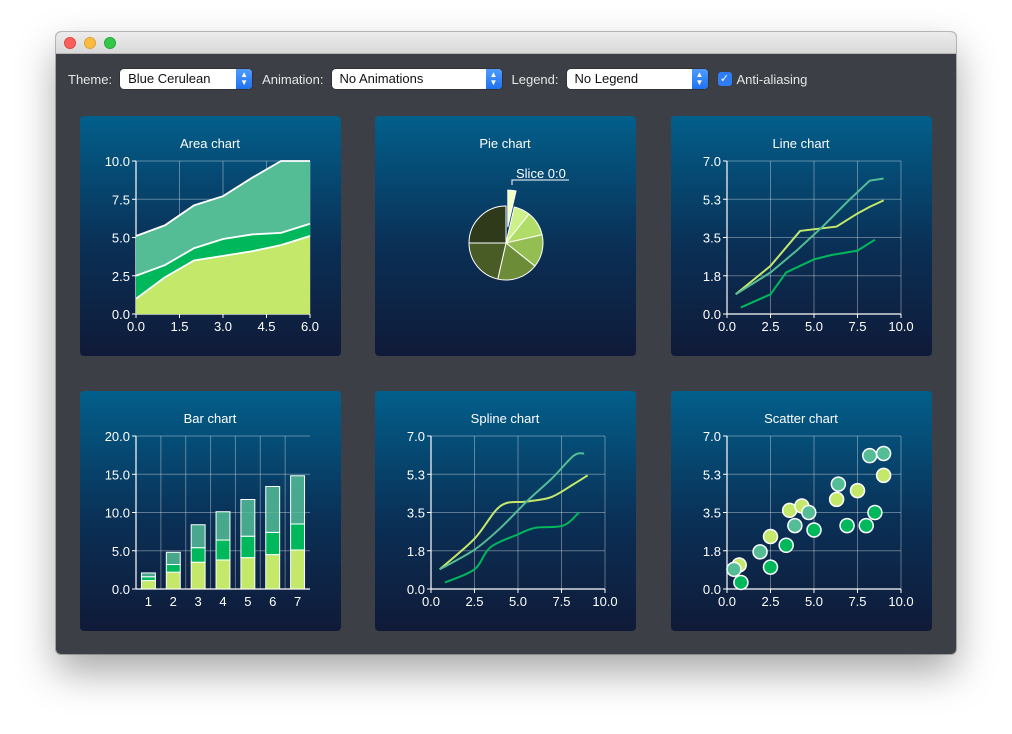  Describe the element at coordinates (770, 601) in the screenshot. I see `x-tick-label: 2.5` at that location.